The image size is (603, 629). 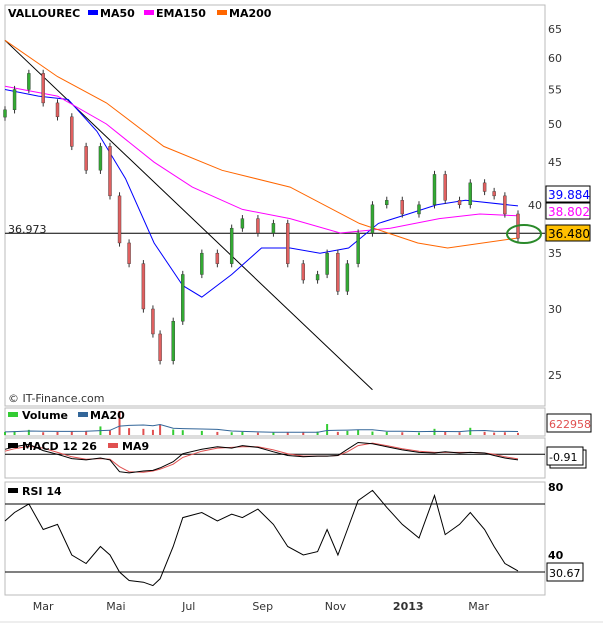 I want to click on rsi-tick-label: 40, so click(x=556, y=555).